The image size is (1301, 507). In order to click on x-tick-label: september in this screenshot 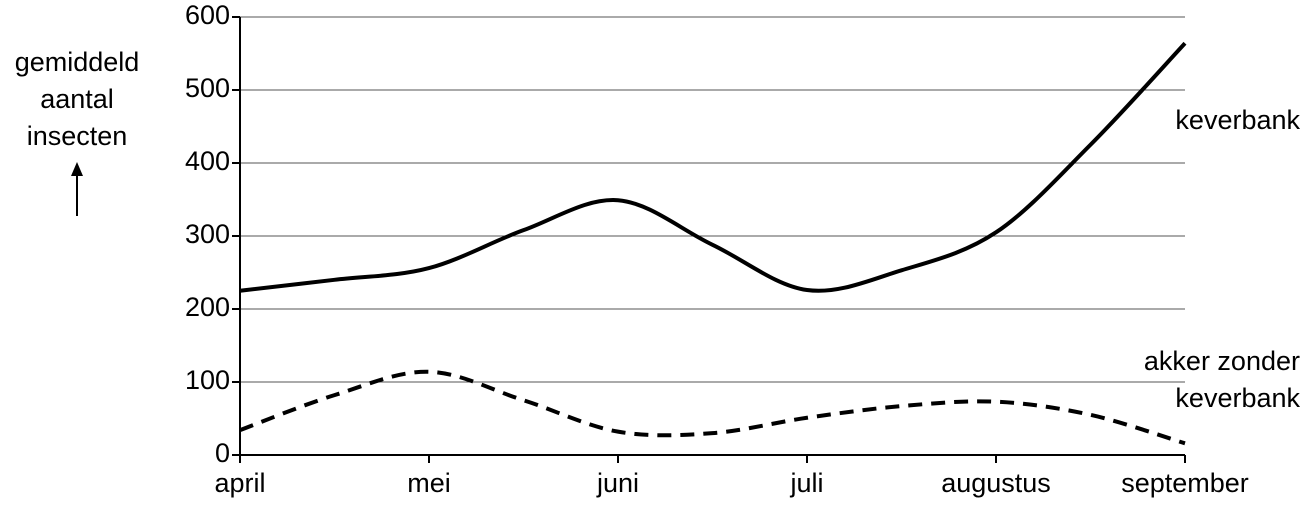, I will do `click(1185, 483)`.